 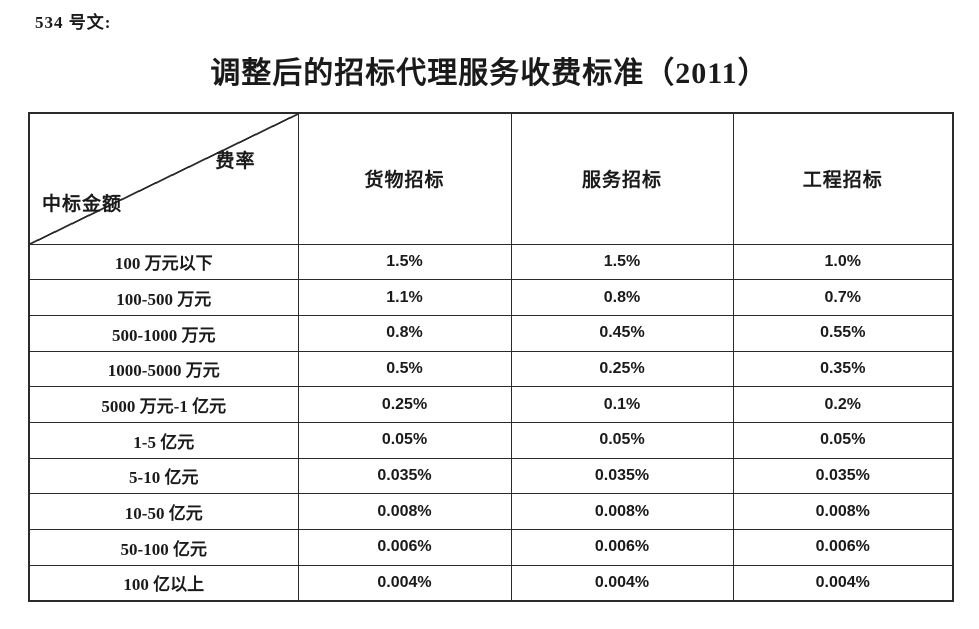 I want to click on service-rate-cell: 0.05%, so click(x=622, y=440).